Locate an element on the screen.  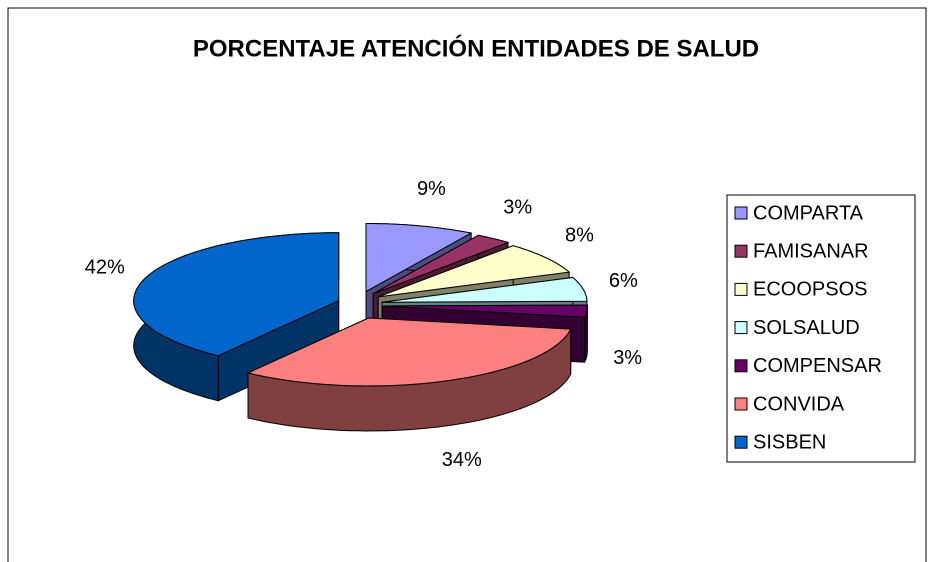
legend-label: FAMISANAR is located at coordinates (811, 251).